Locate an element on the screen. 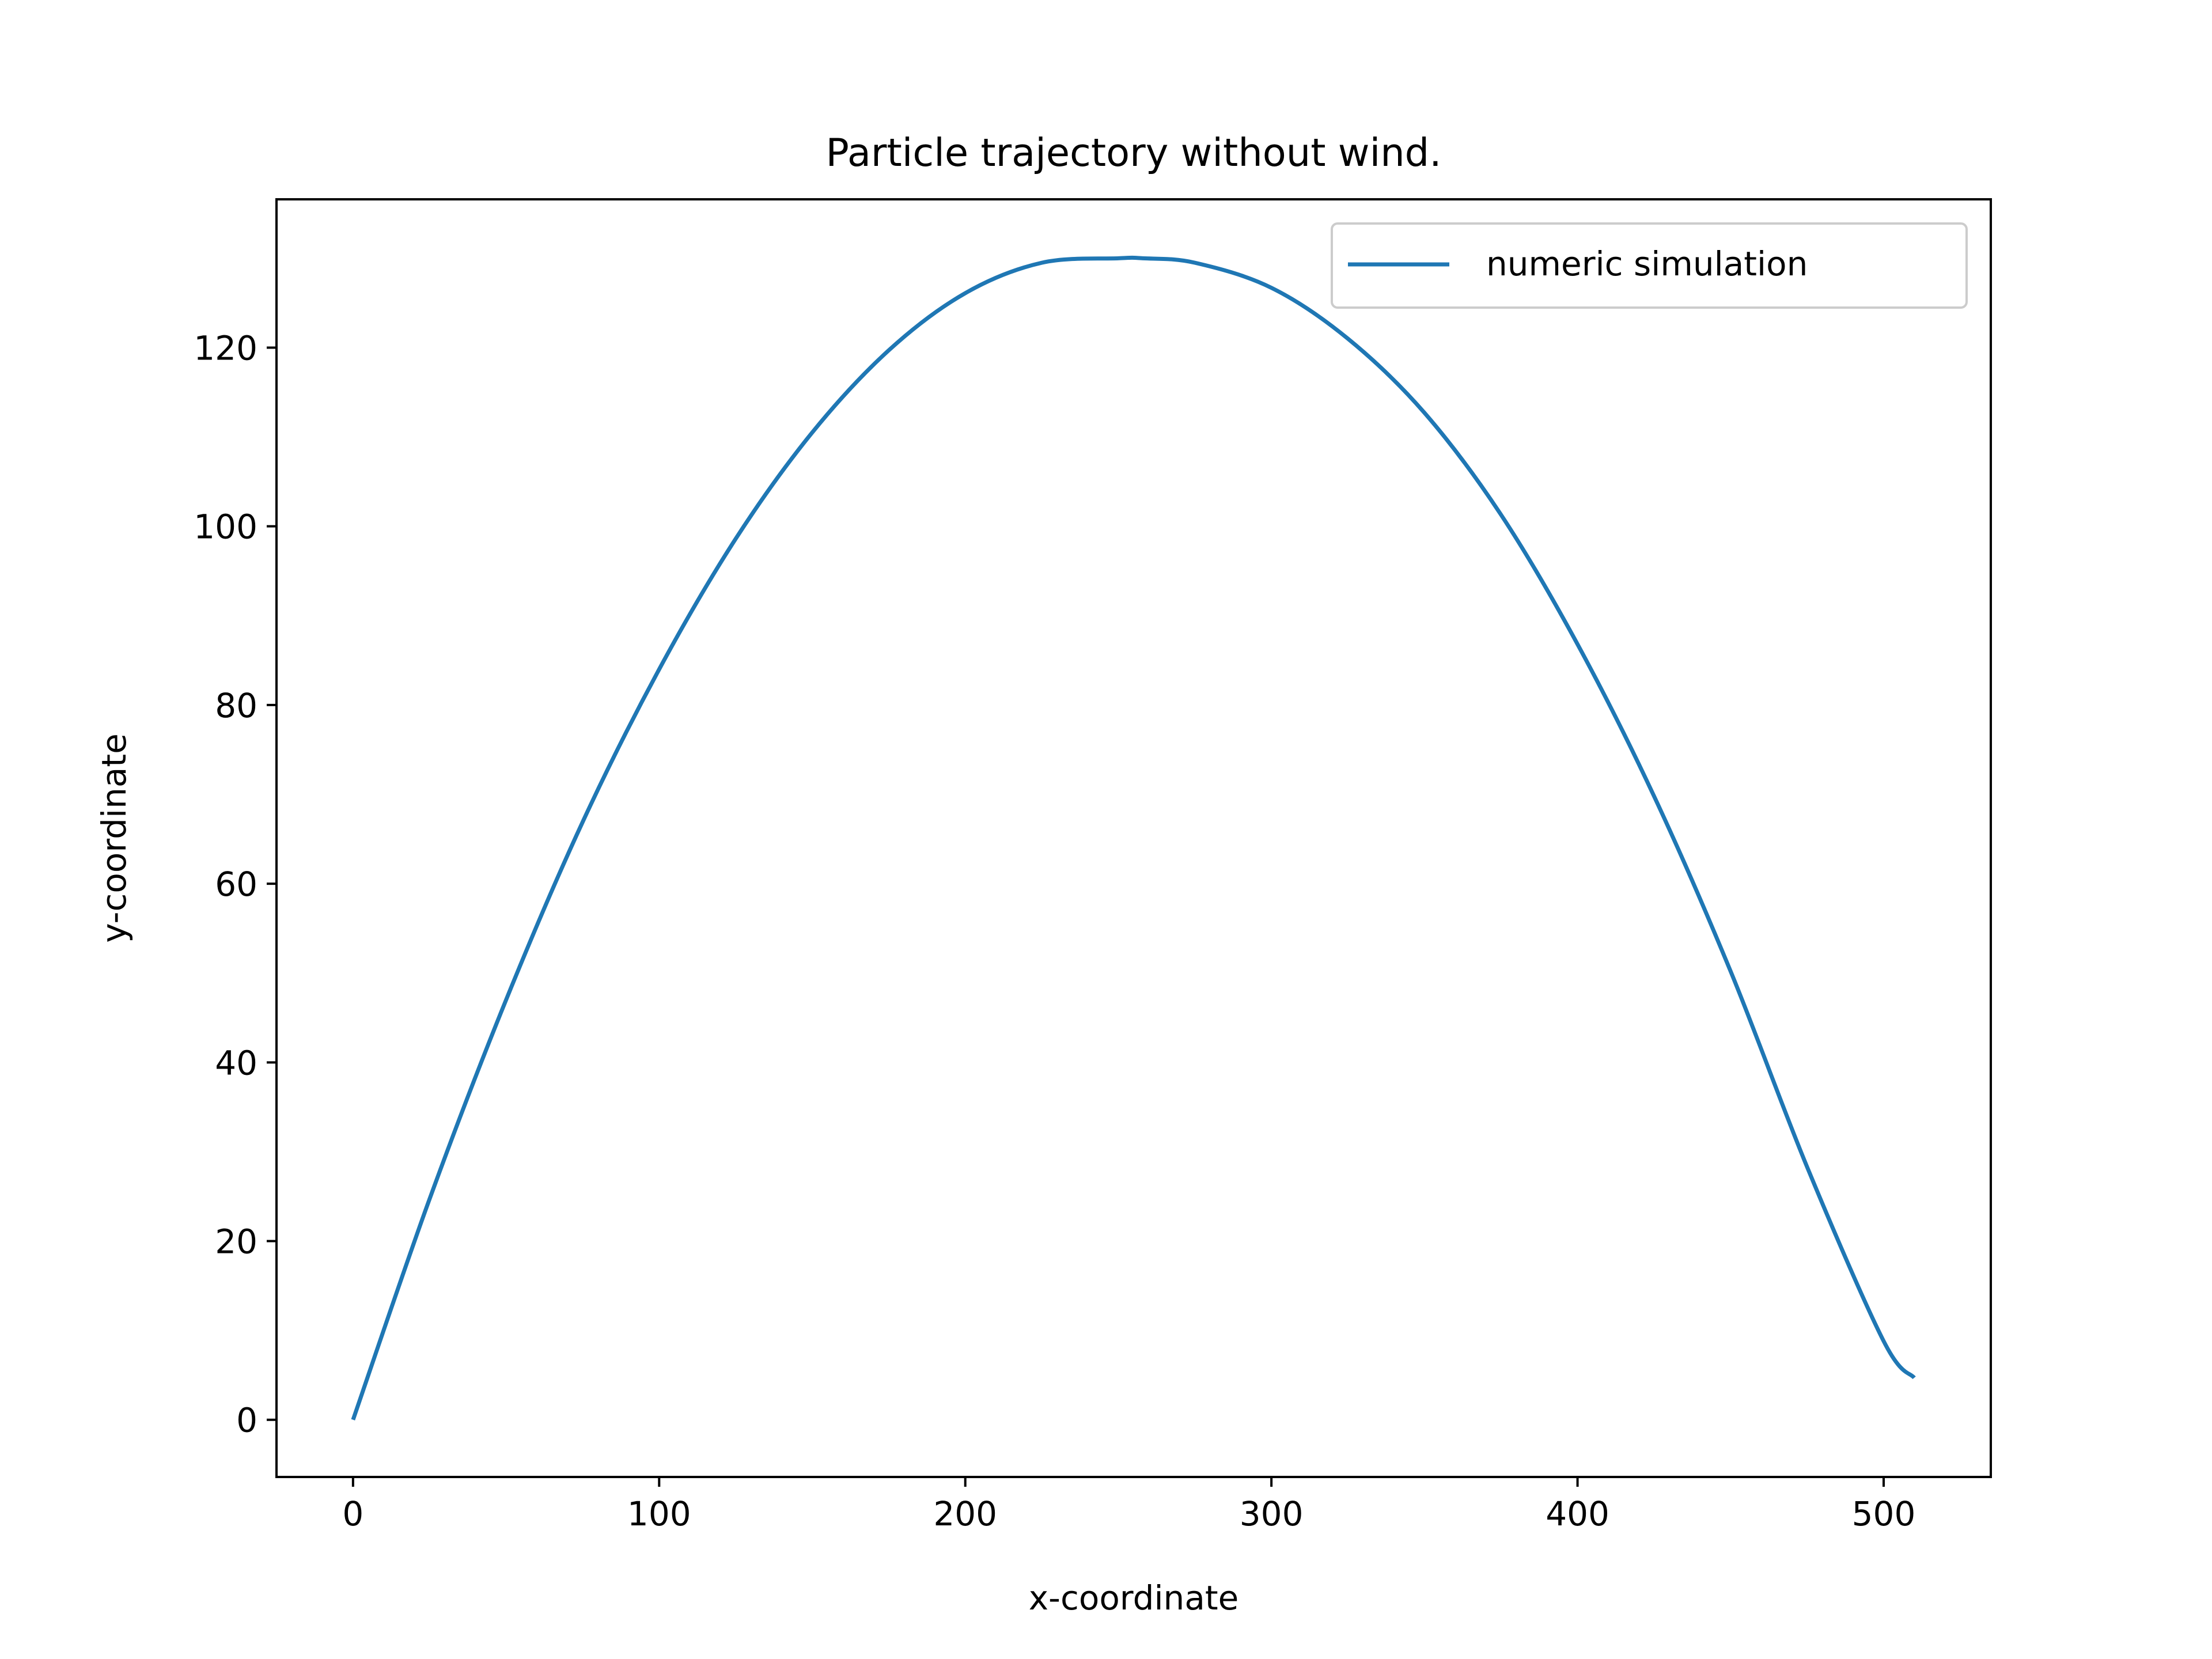  legend-box is located at coordinates (1649, 265).